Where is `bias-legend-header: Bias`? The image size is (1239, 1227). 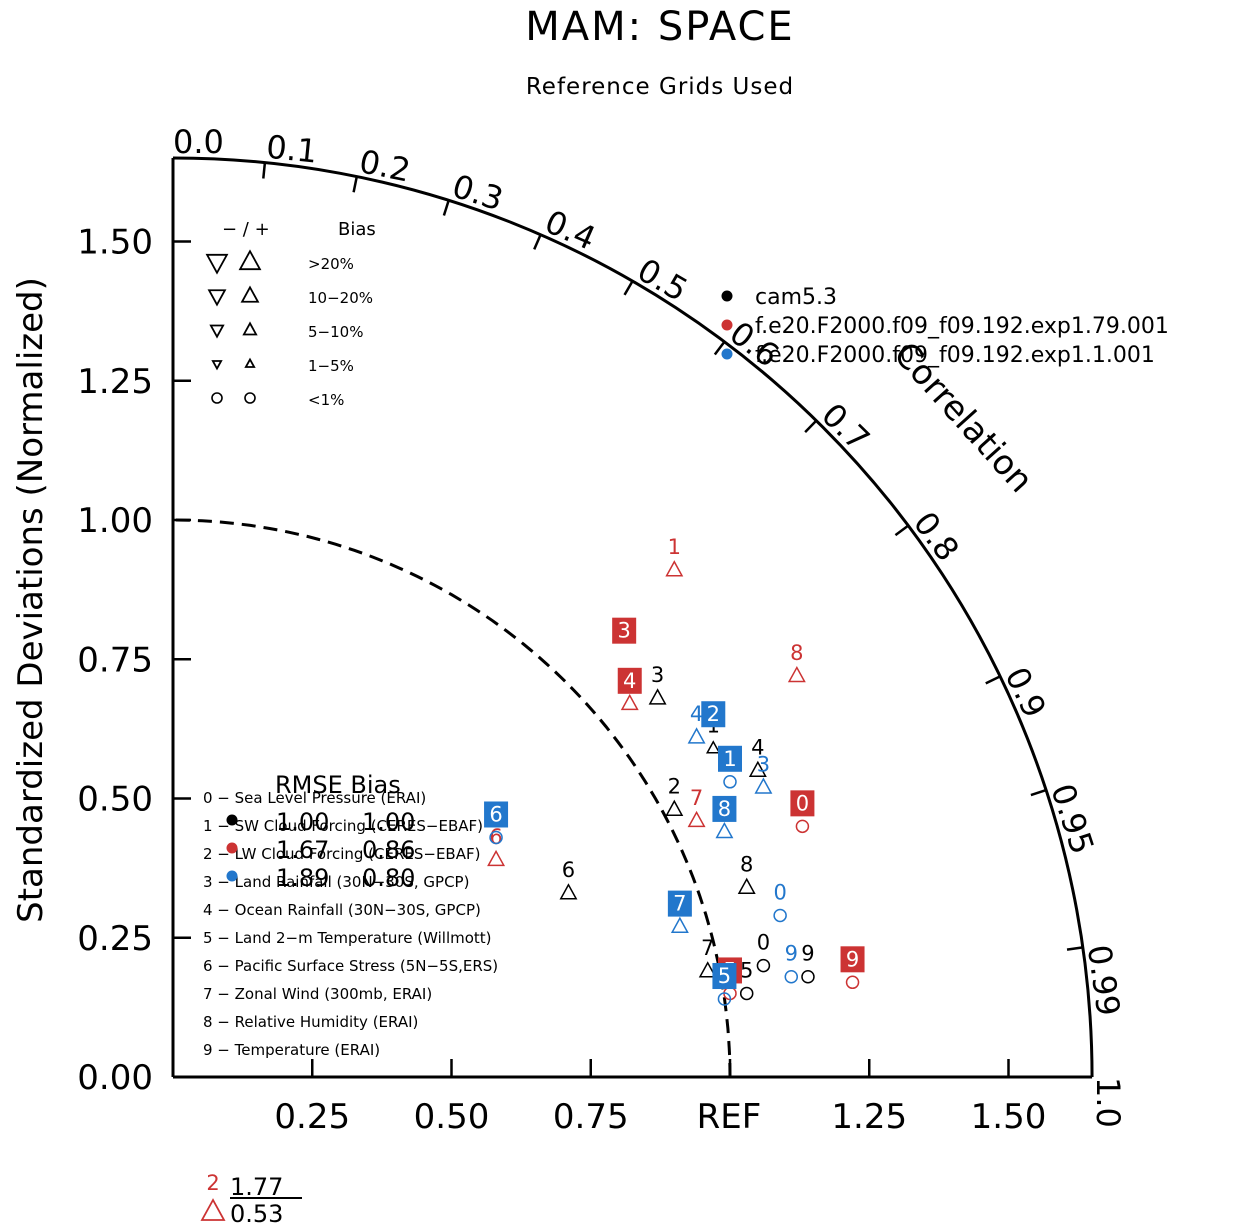 bias-legend-header: Bias is located at coordinates (357, 229).